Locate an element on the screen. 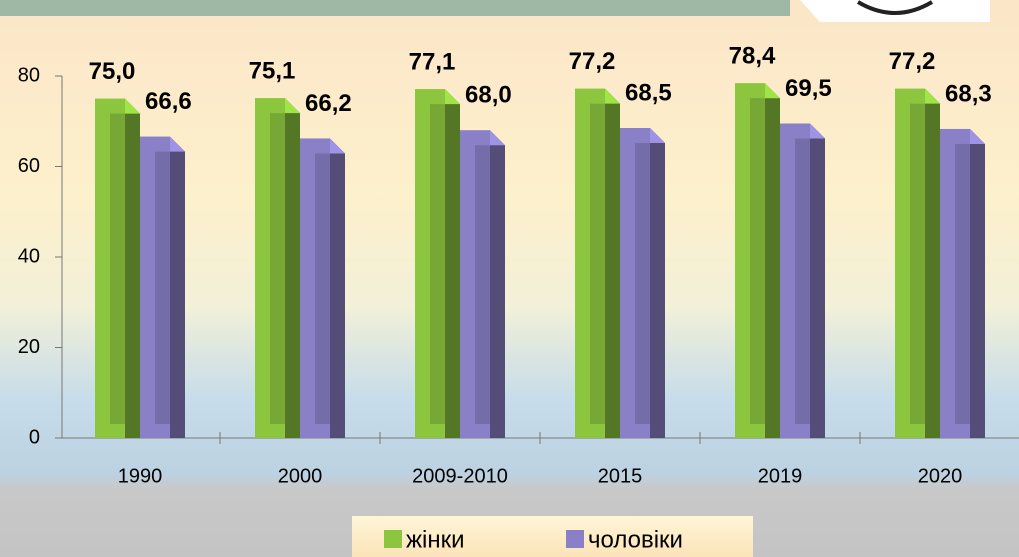 The width and height of the screenshot is (1019, 557). value-label: 66,6 is located at coordinates (168, 101).